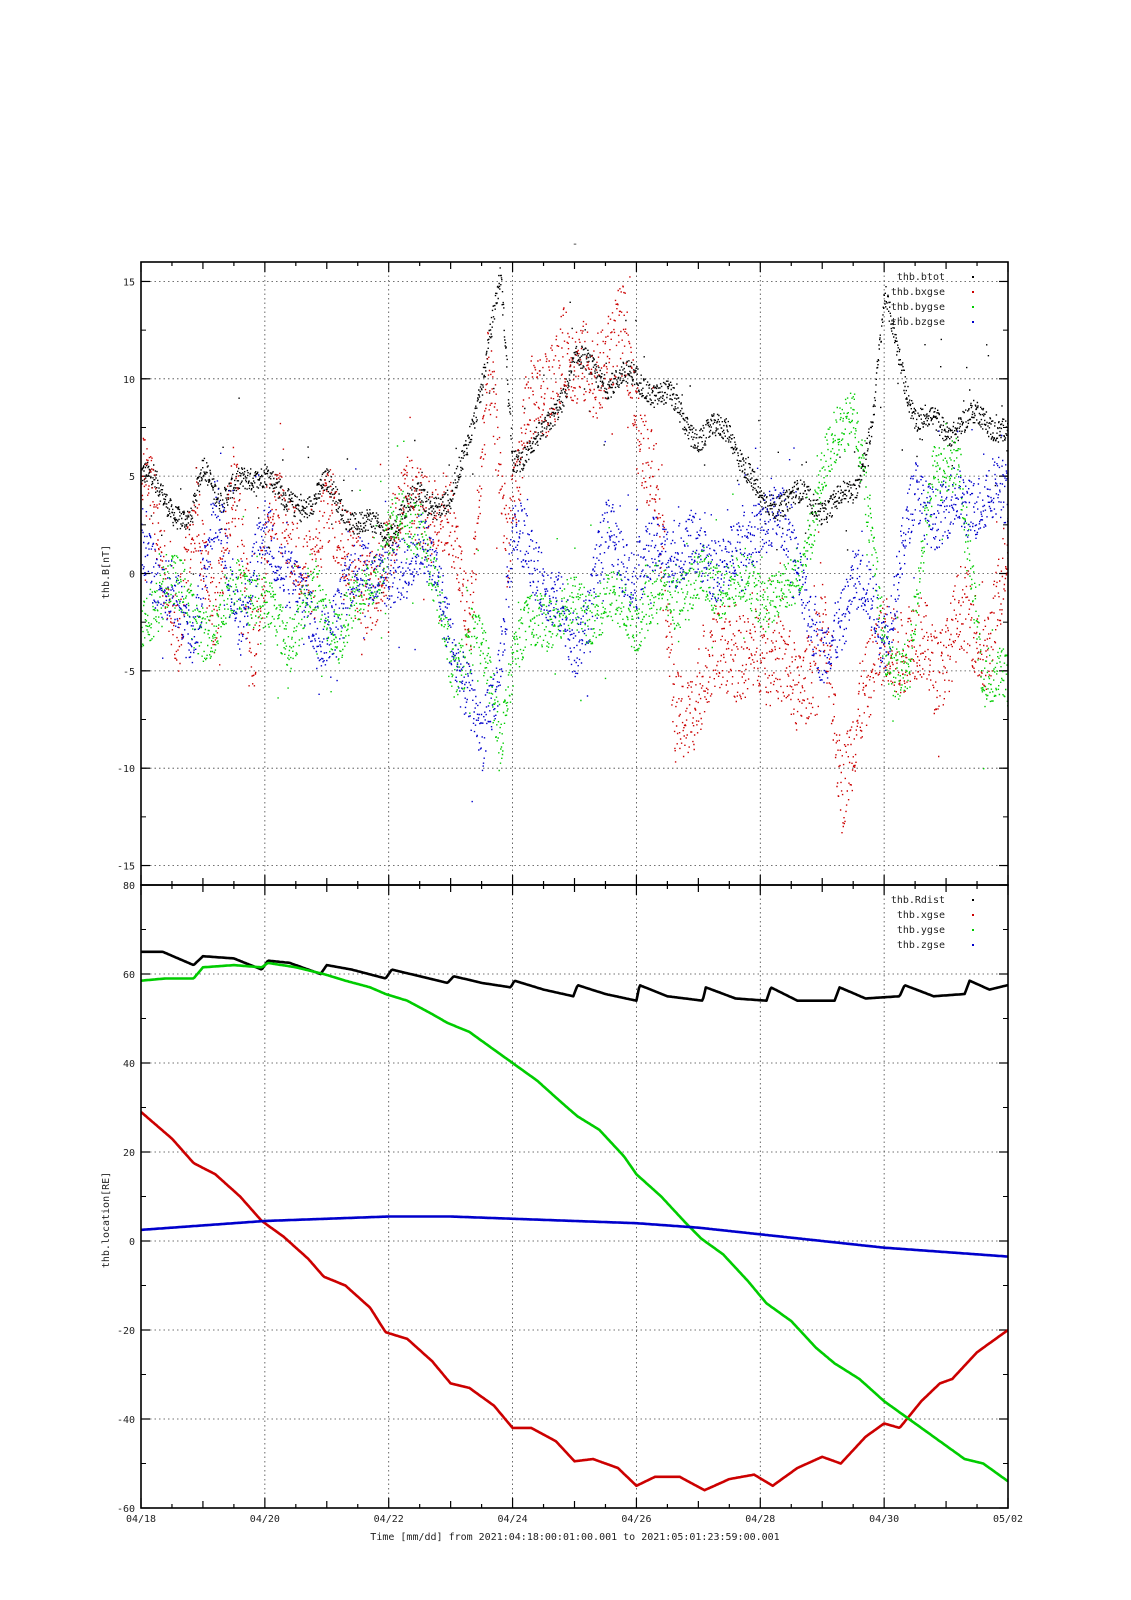 The image size is (1131, 1600). Describe the element at coordinates (921, 945) in the screenshot. I see `location-legend-label: thb.zgse` at that location.